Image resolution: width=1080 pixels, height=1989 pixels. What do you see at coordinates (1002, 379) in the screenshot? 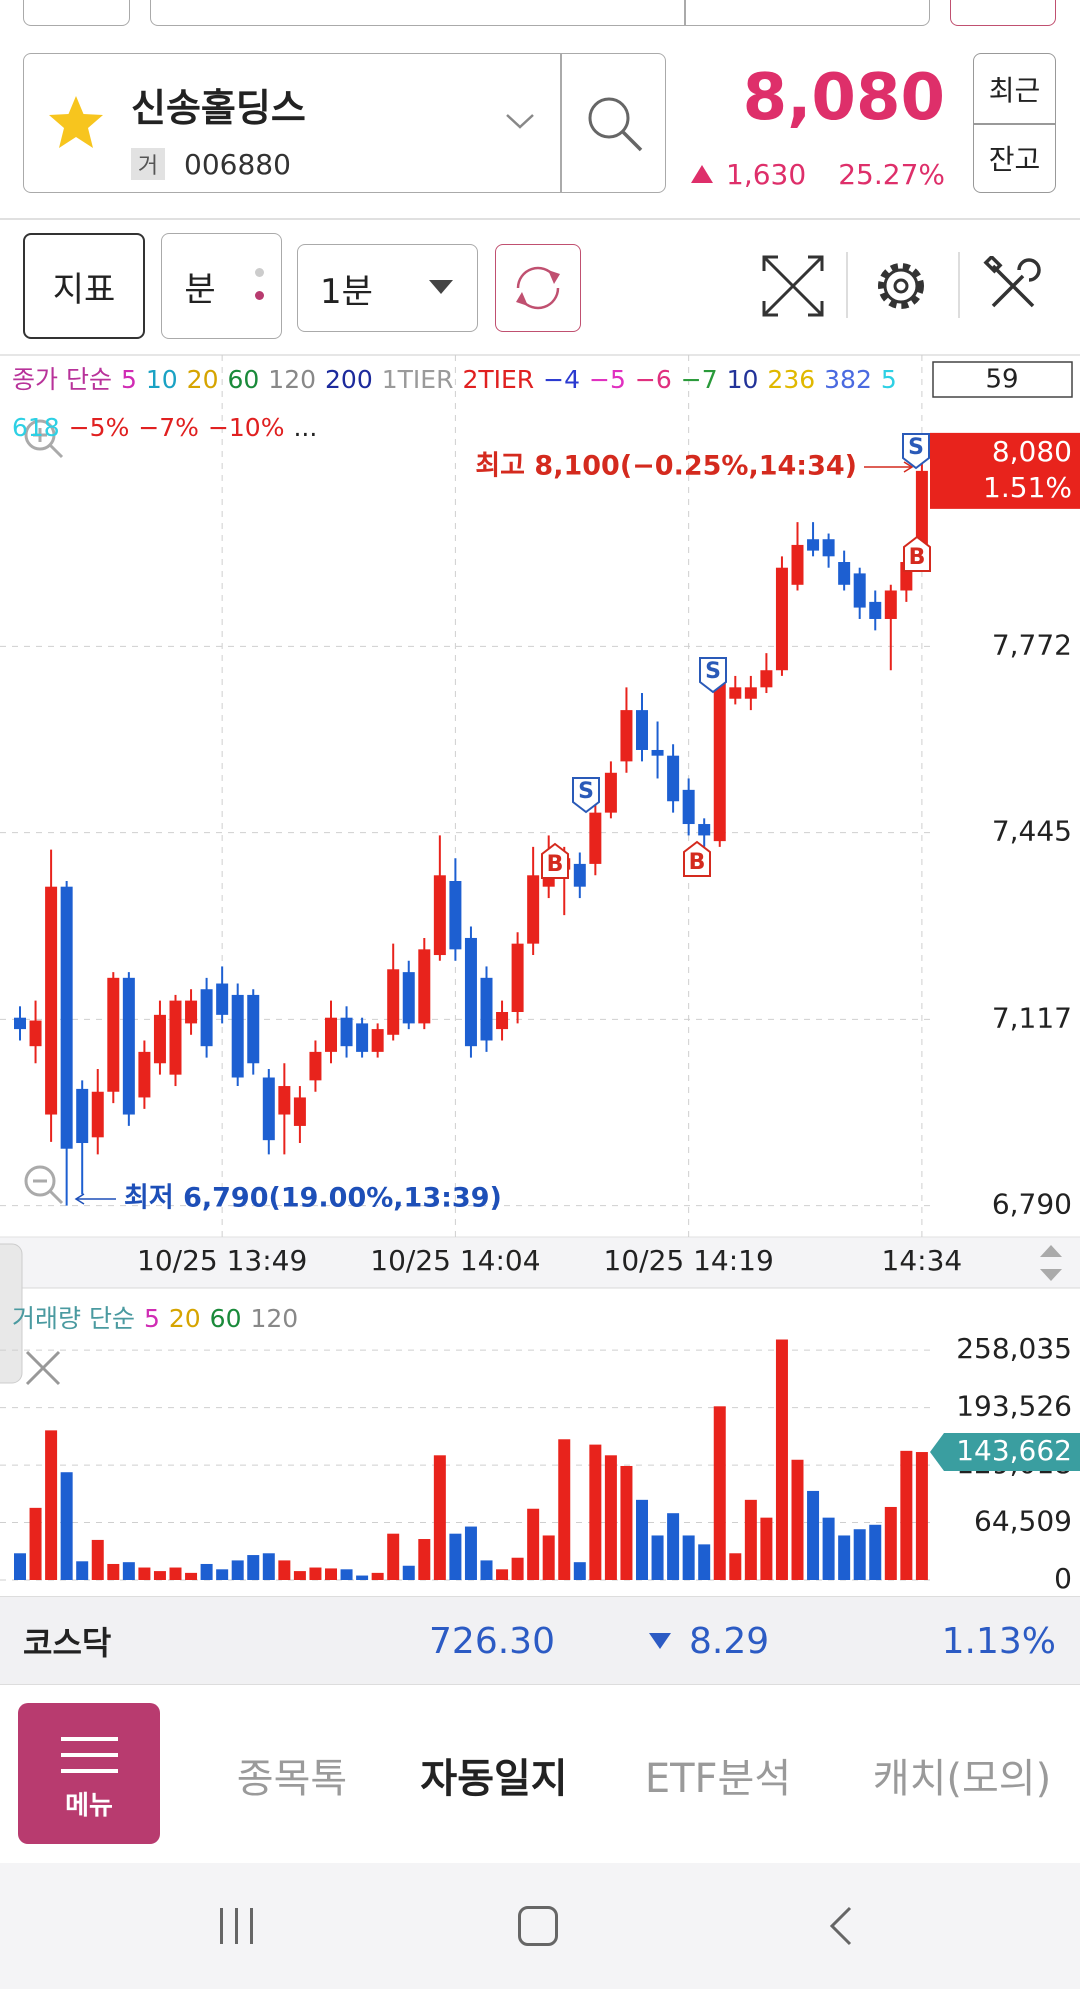
I see `bar-count-box` at bounding box center [1002, 379].